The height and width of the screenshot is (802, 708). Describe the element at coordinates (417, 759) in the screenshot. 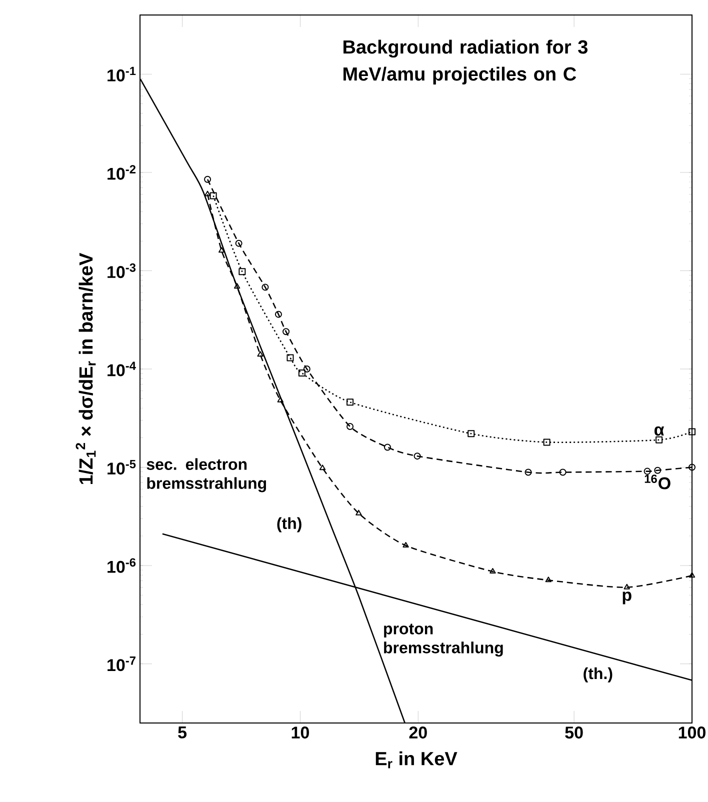

I see `x-axis-title: E$_{r}$ in KeV` at that location.